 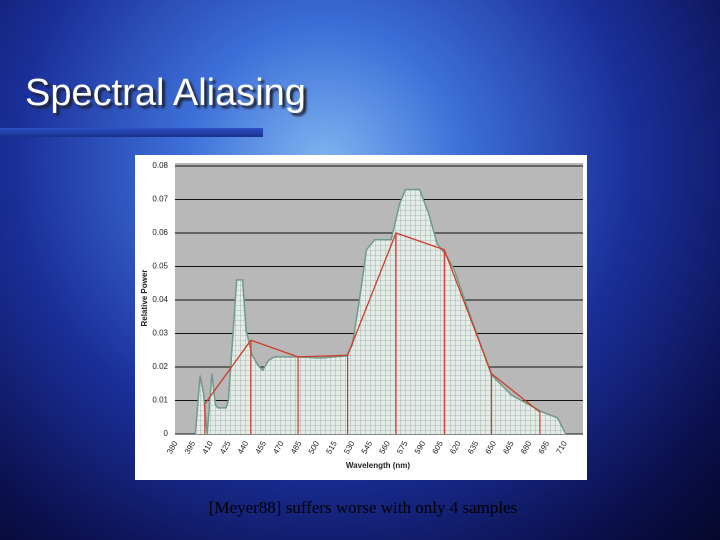 What do you see at coordinates (160, 199) in the screenshot?
I see `y-tick-label: 0.07` at bounding box center [160, 199].